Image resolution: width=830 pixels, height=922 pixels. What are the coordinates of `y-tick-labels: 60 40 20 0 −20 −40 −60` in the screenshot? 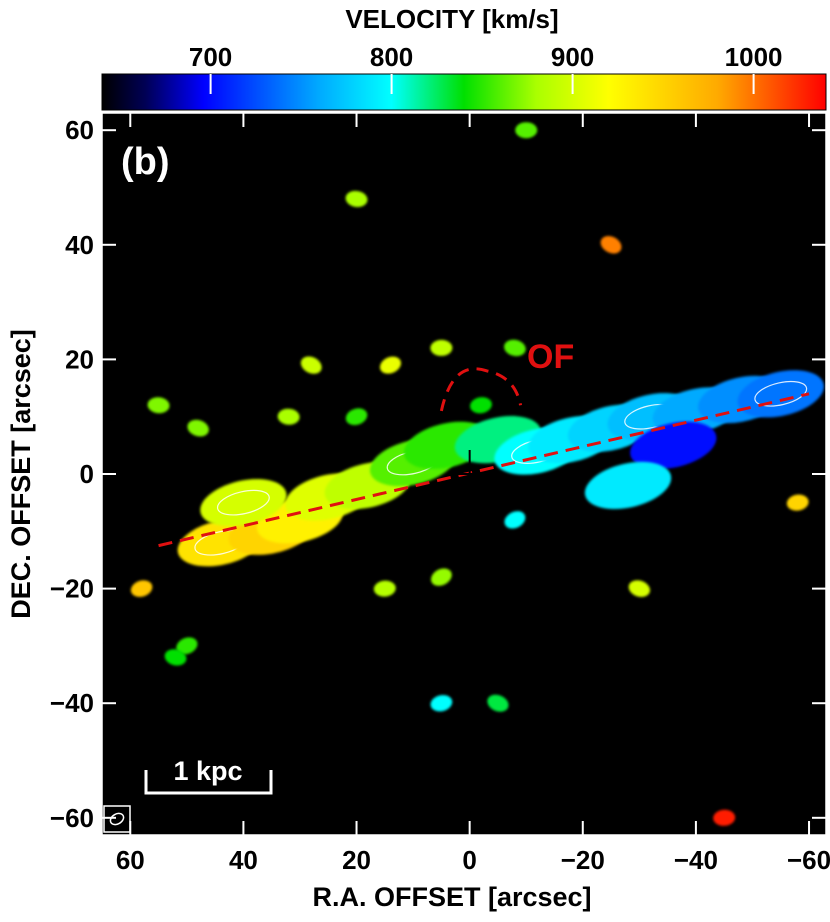 It's located at (72, 474).